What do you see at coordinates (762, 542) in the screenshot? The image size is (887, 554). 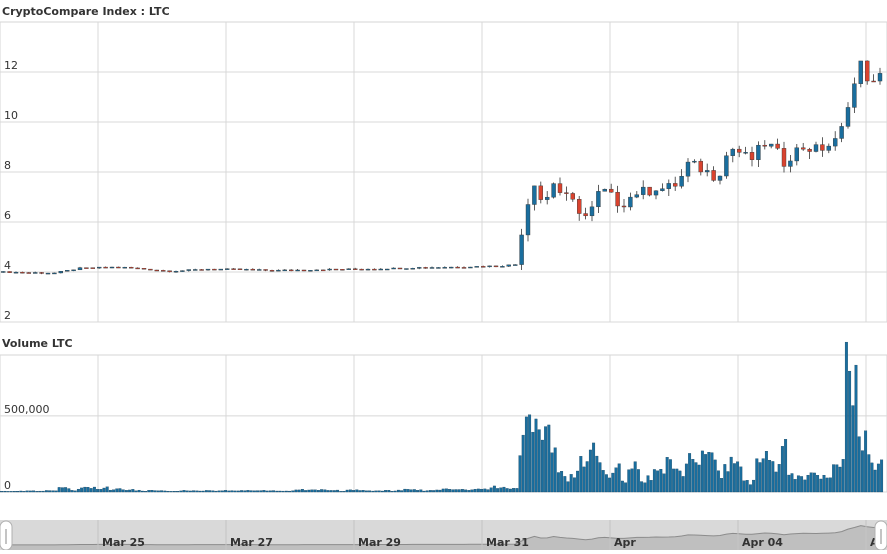 I see `x-axis-tick-label: Apr 04` at bounding box center [762, 542].